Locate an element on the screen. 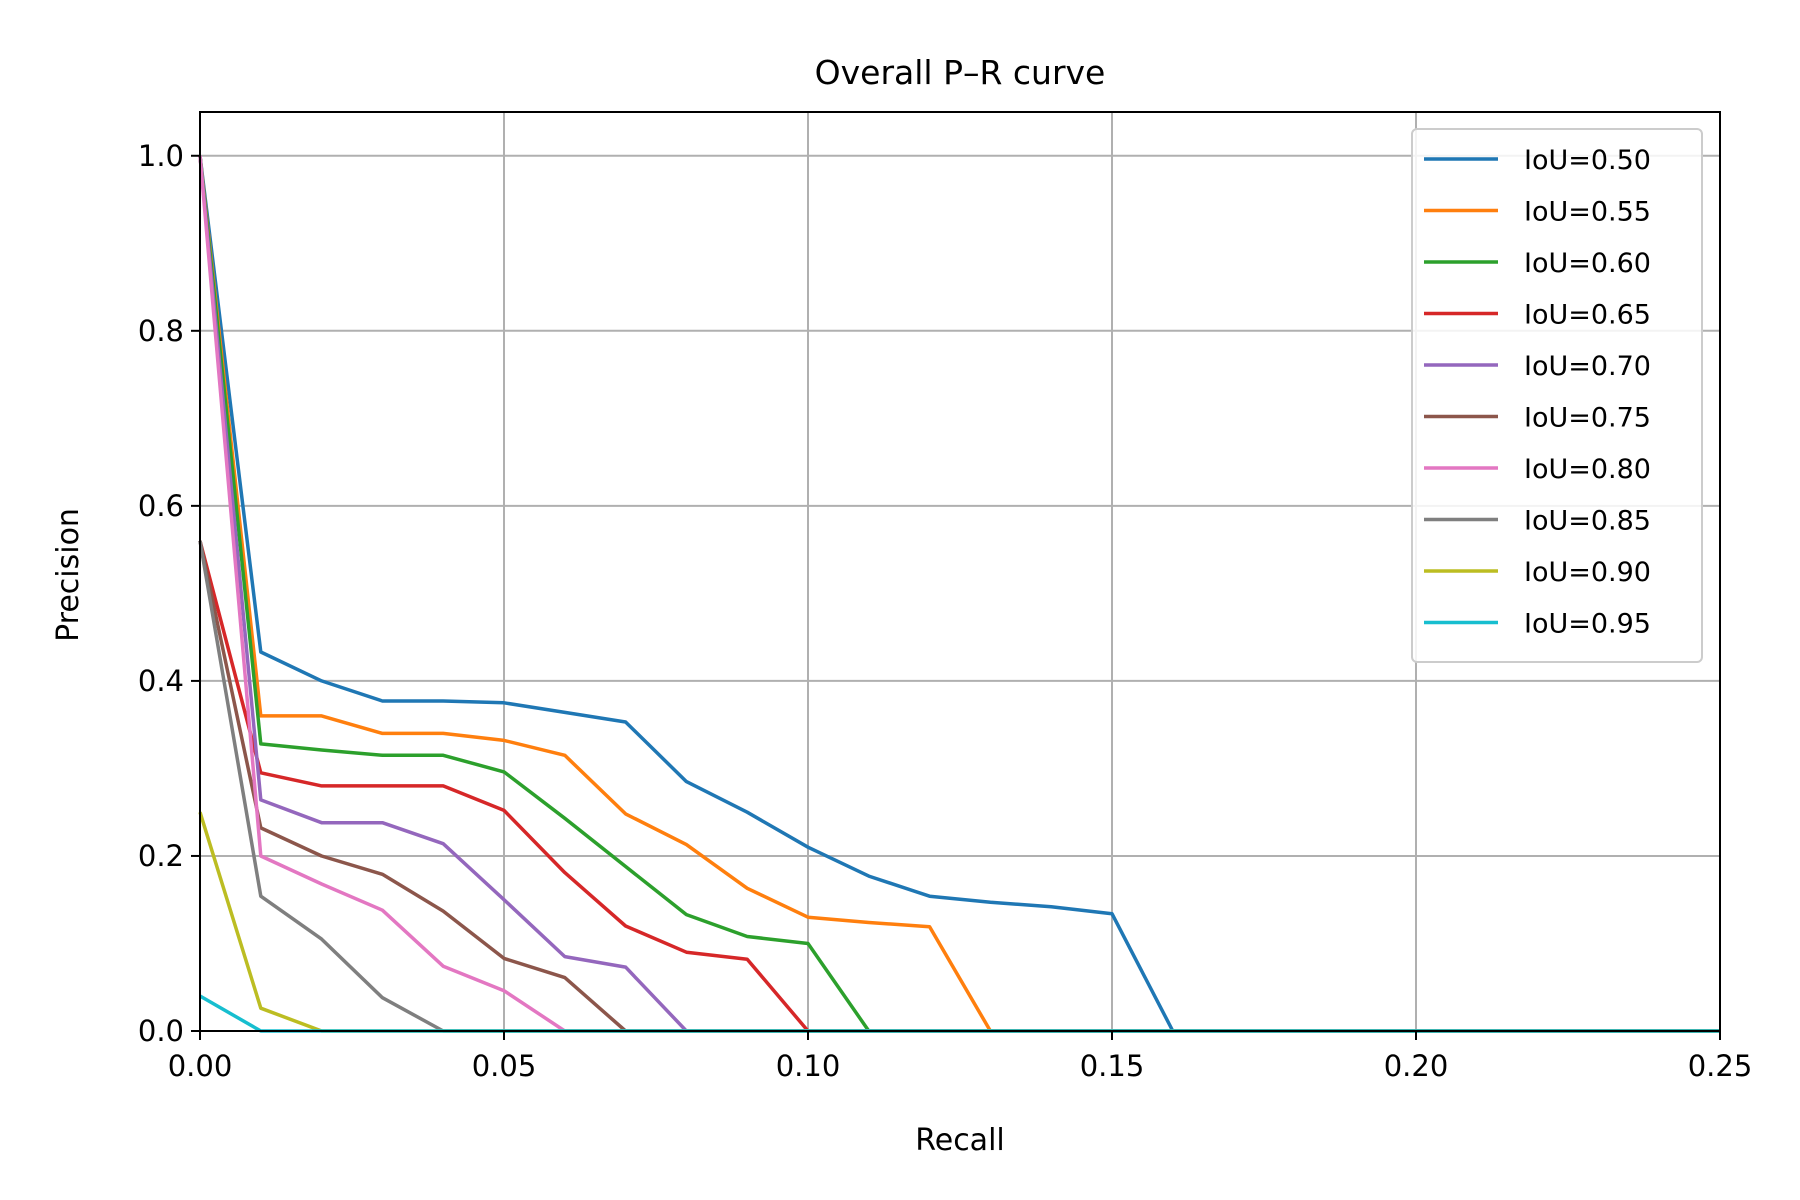 This screenshot has width=1800, height=1200. legend-label: IoU=0.70 is located at coordinates (1587, 366).